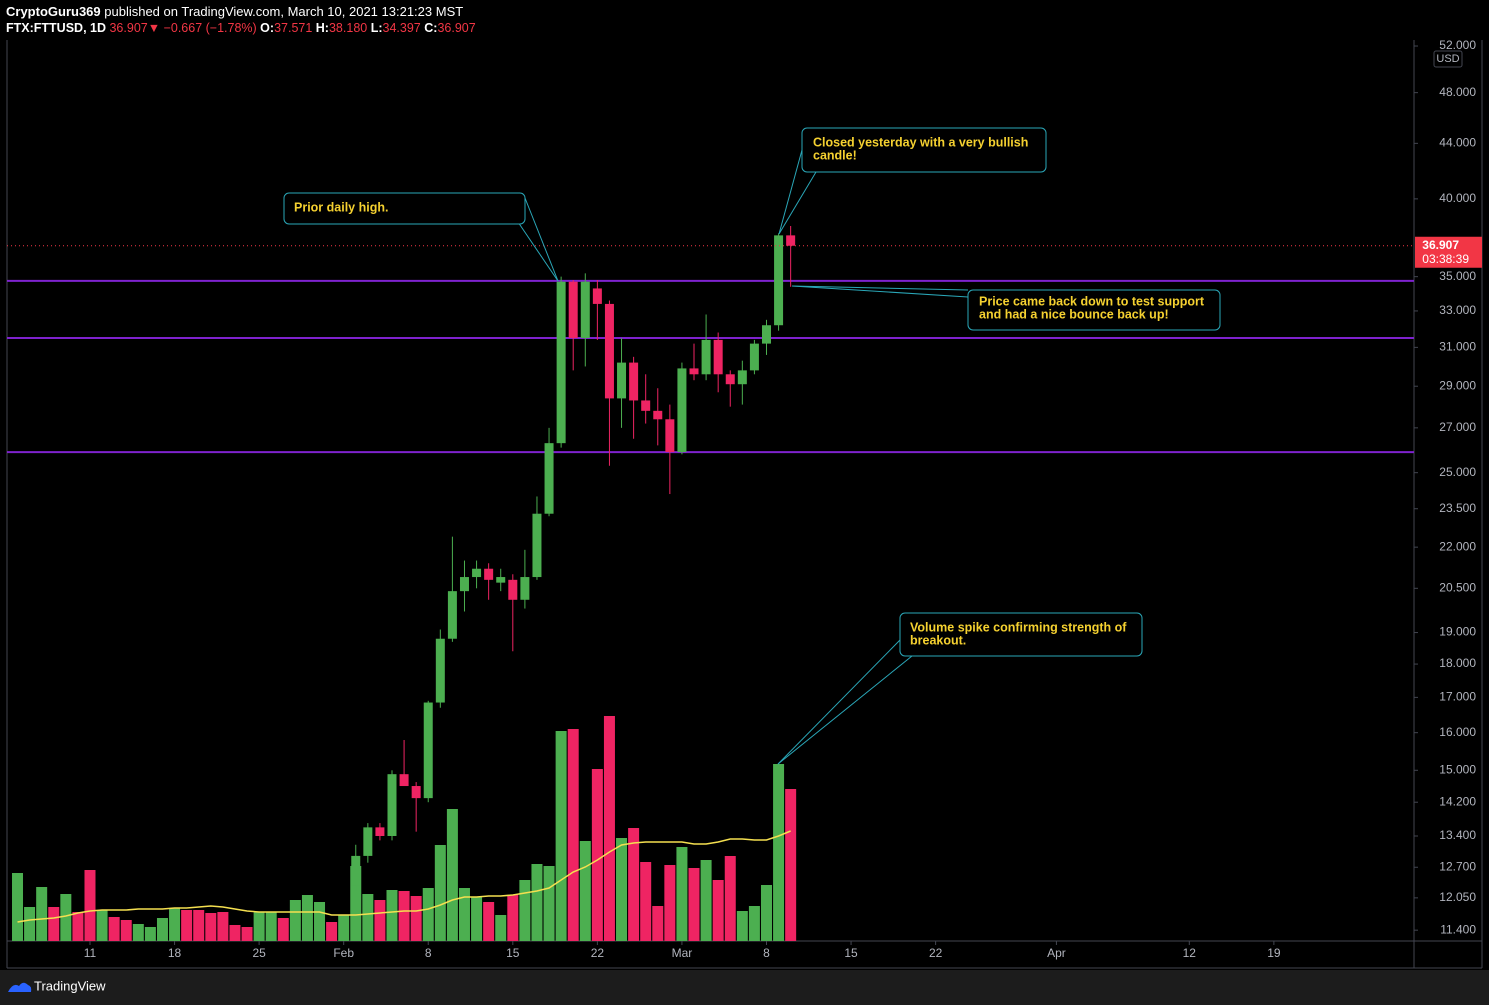 The height and width of the screenshot is (1005, 1489). What do you see at coordinates (1457, 866) in the screenshot?
I see `y-tick-label: 12.700` at bounding box center [1457, 866].